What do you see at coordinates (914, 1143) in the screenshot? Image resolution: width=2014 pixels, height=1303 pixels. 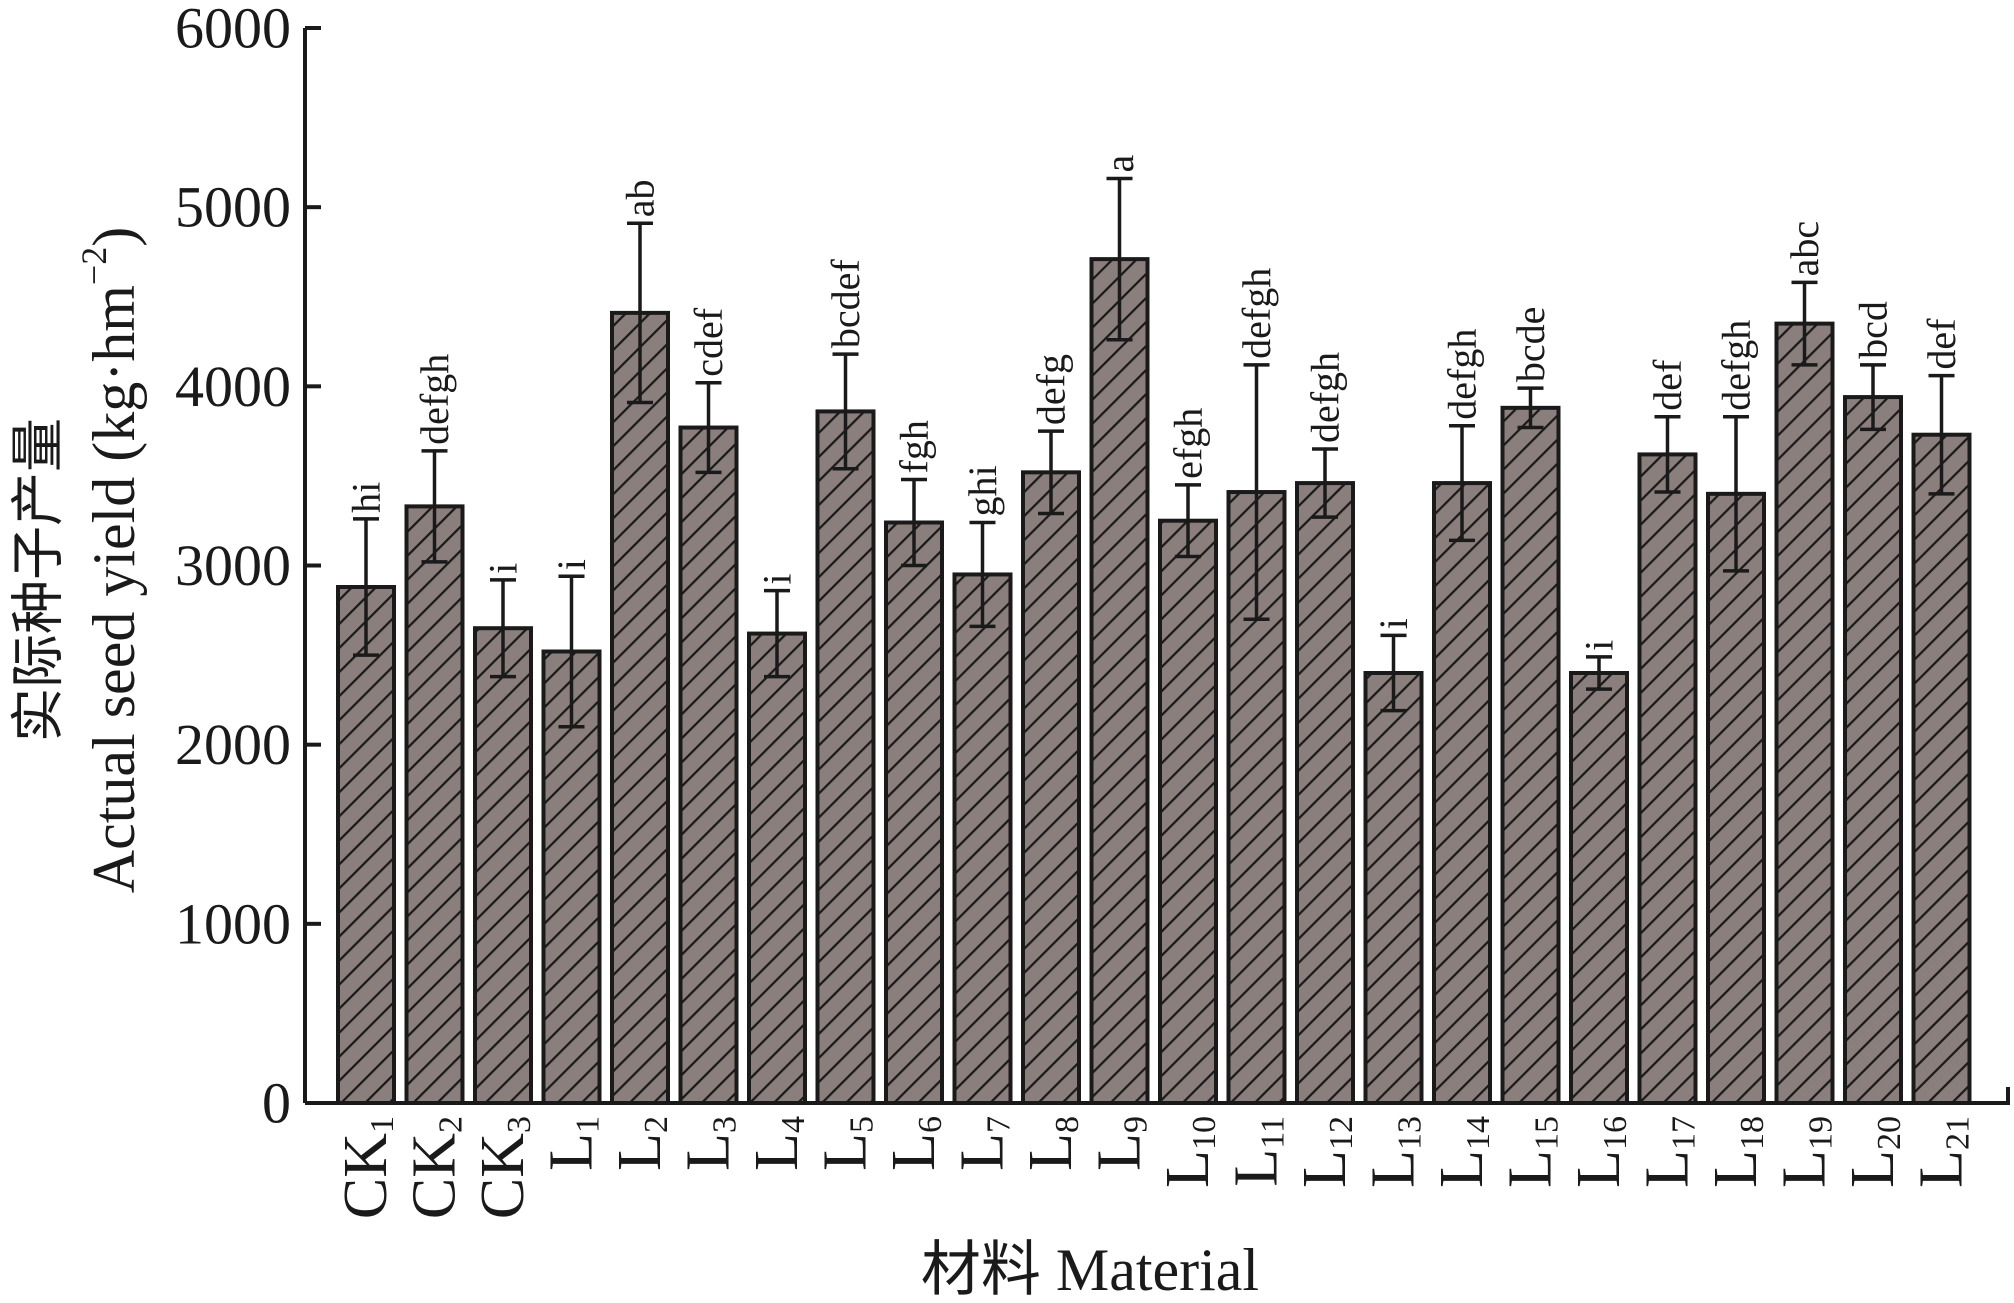 I see `x-tick-label-L6: L6` at bounding box center [914, 1143].